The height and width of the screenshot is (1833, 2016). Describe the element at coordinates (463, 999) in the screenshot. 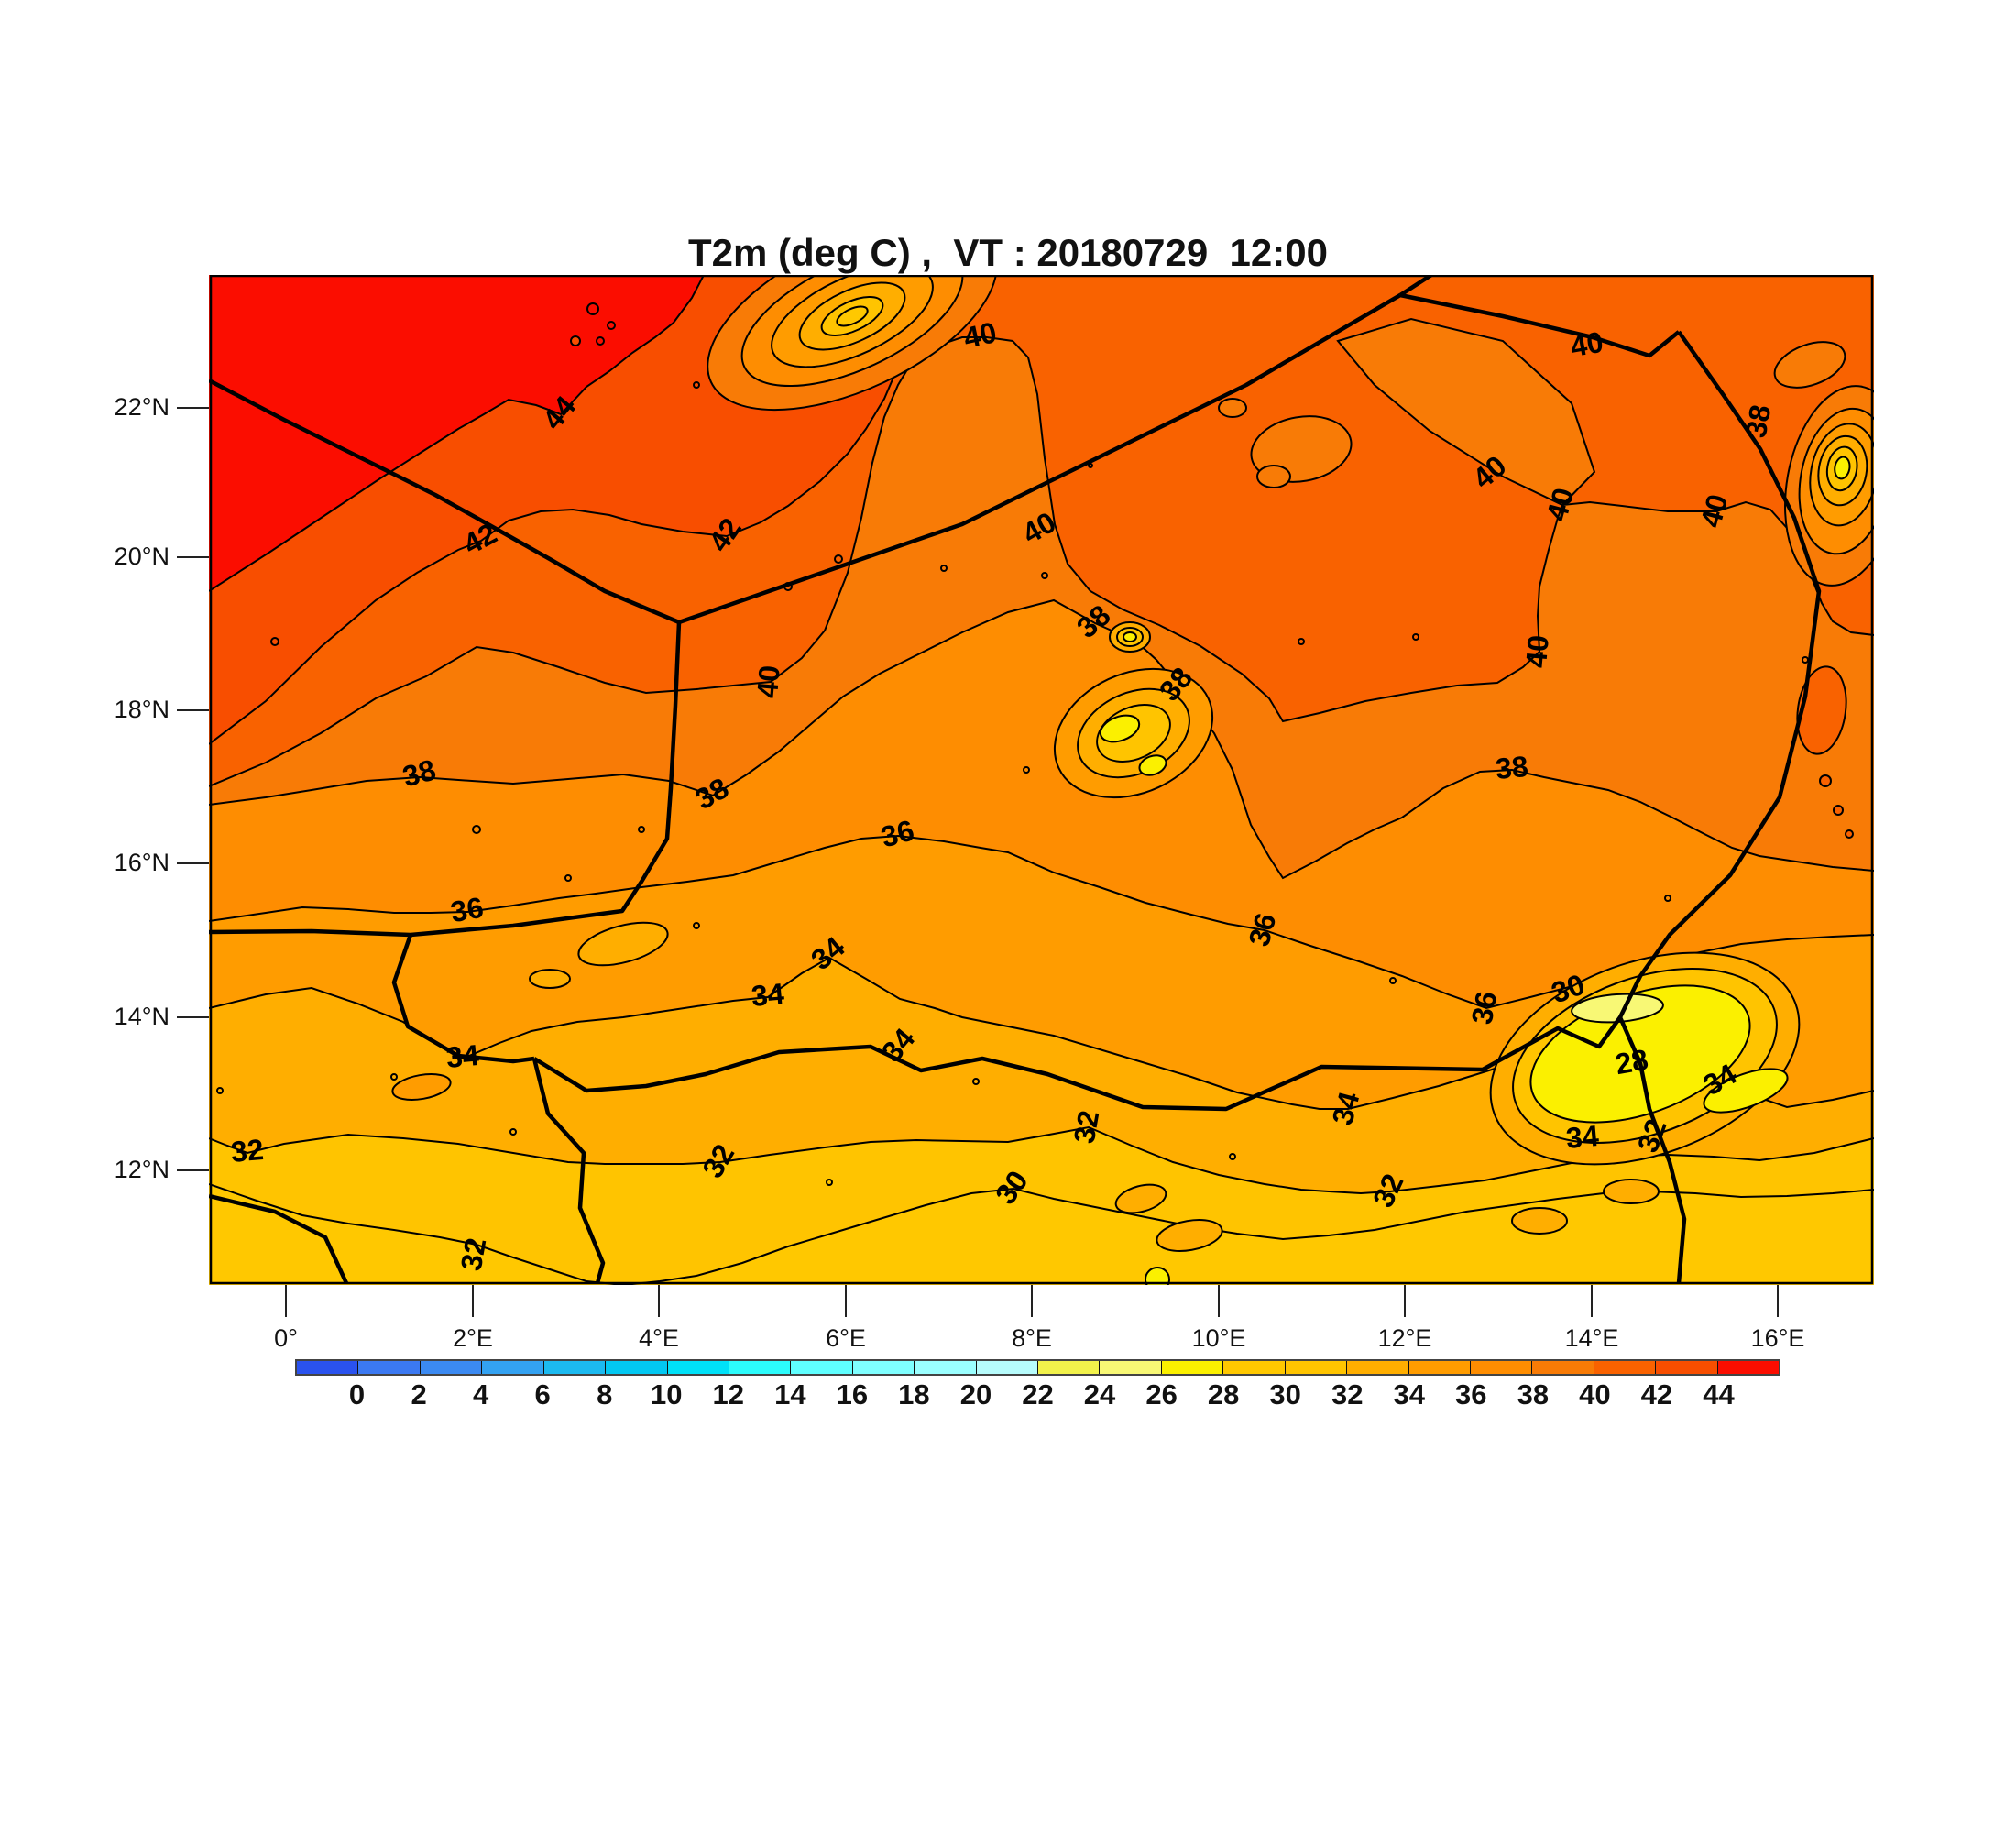

I see `niger-burkina-border` at that location.